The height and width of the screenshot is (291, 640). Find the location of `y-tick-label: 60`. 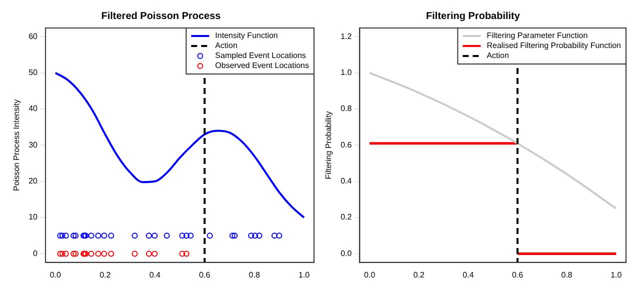

y-tick-label: 60 is located at coordinates (33, 36).